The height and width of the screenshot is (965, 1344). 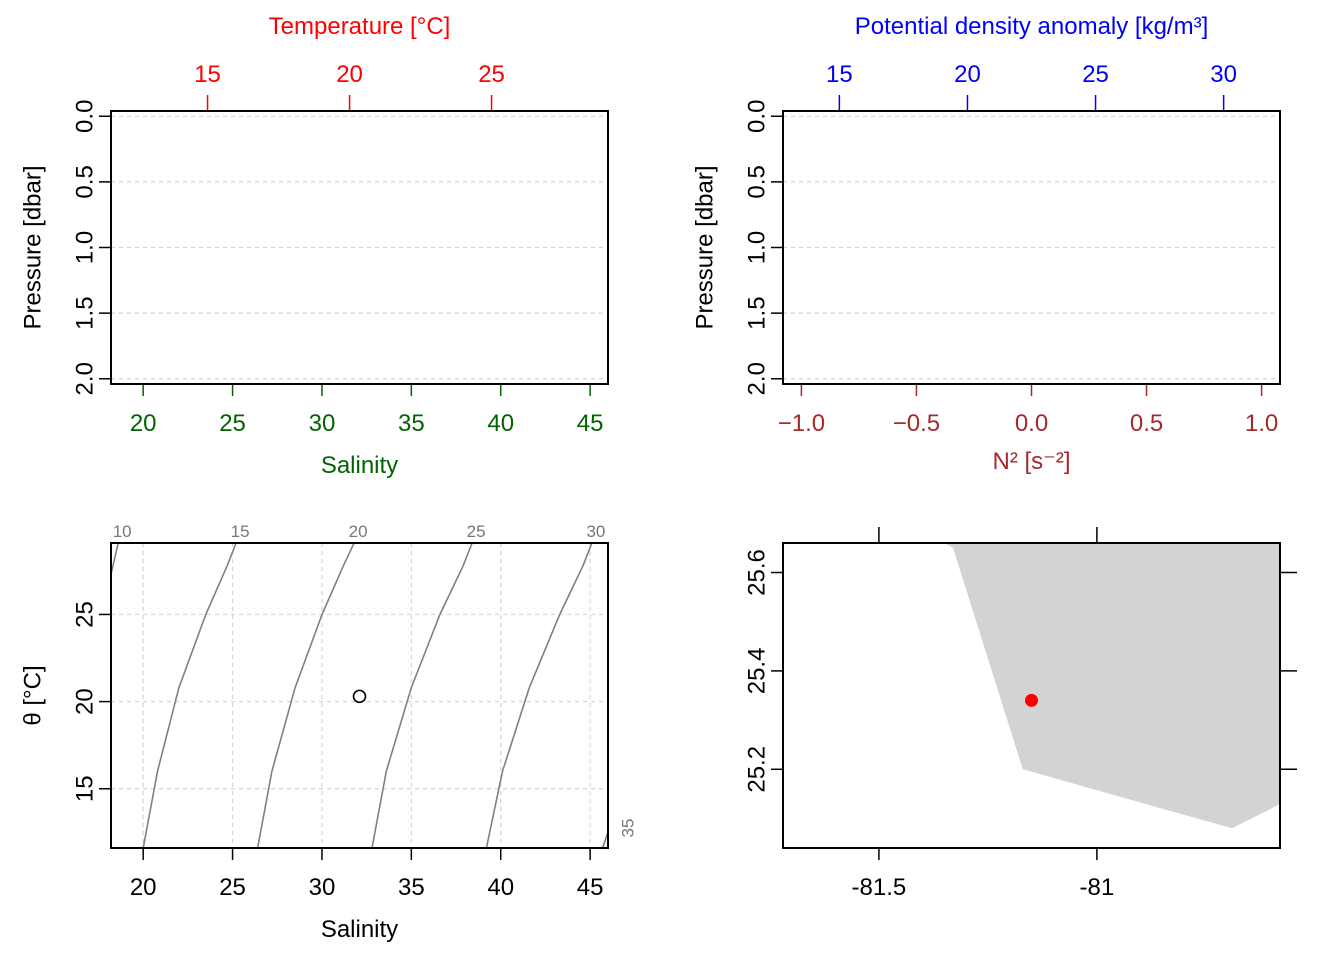 What do you see at coordinates (705, 247) in the screenshot?
I see `panel2-y-title: Pressure [dbar]` at bounding box center [705, 247].